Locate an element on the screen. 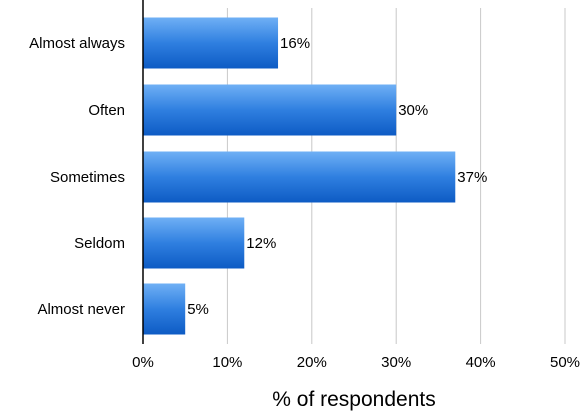 This screenshot has width=584, height=414. x-tick-label: 40% is located at coordinates (481, 362).